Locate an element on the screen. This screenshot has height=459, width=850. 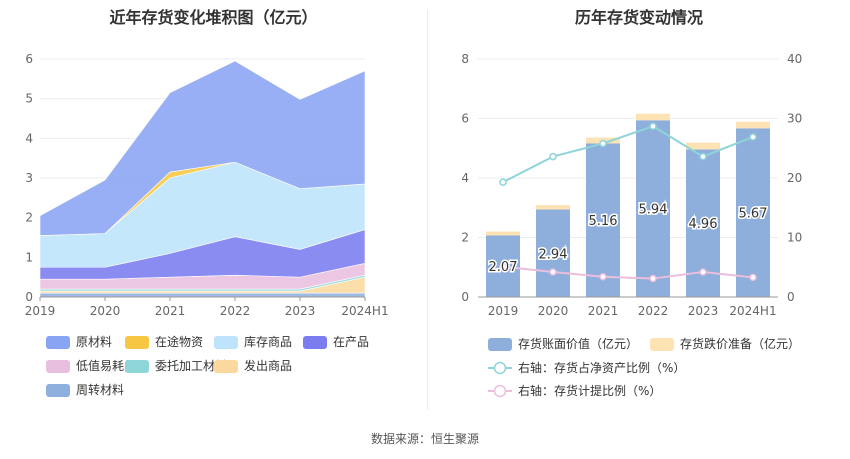
y2-tick-label: 30 is located at coordinates (794, 119).